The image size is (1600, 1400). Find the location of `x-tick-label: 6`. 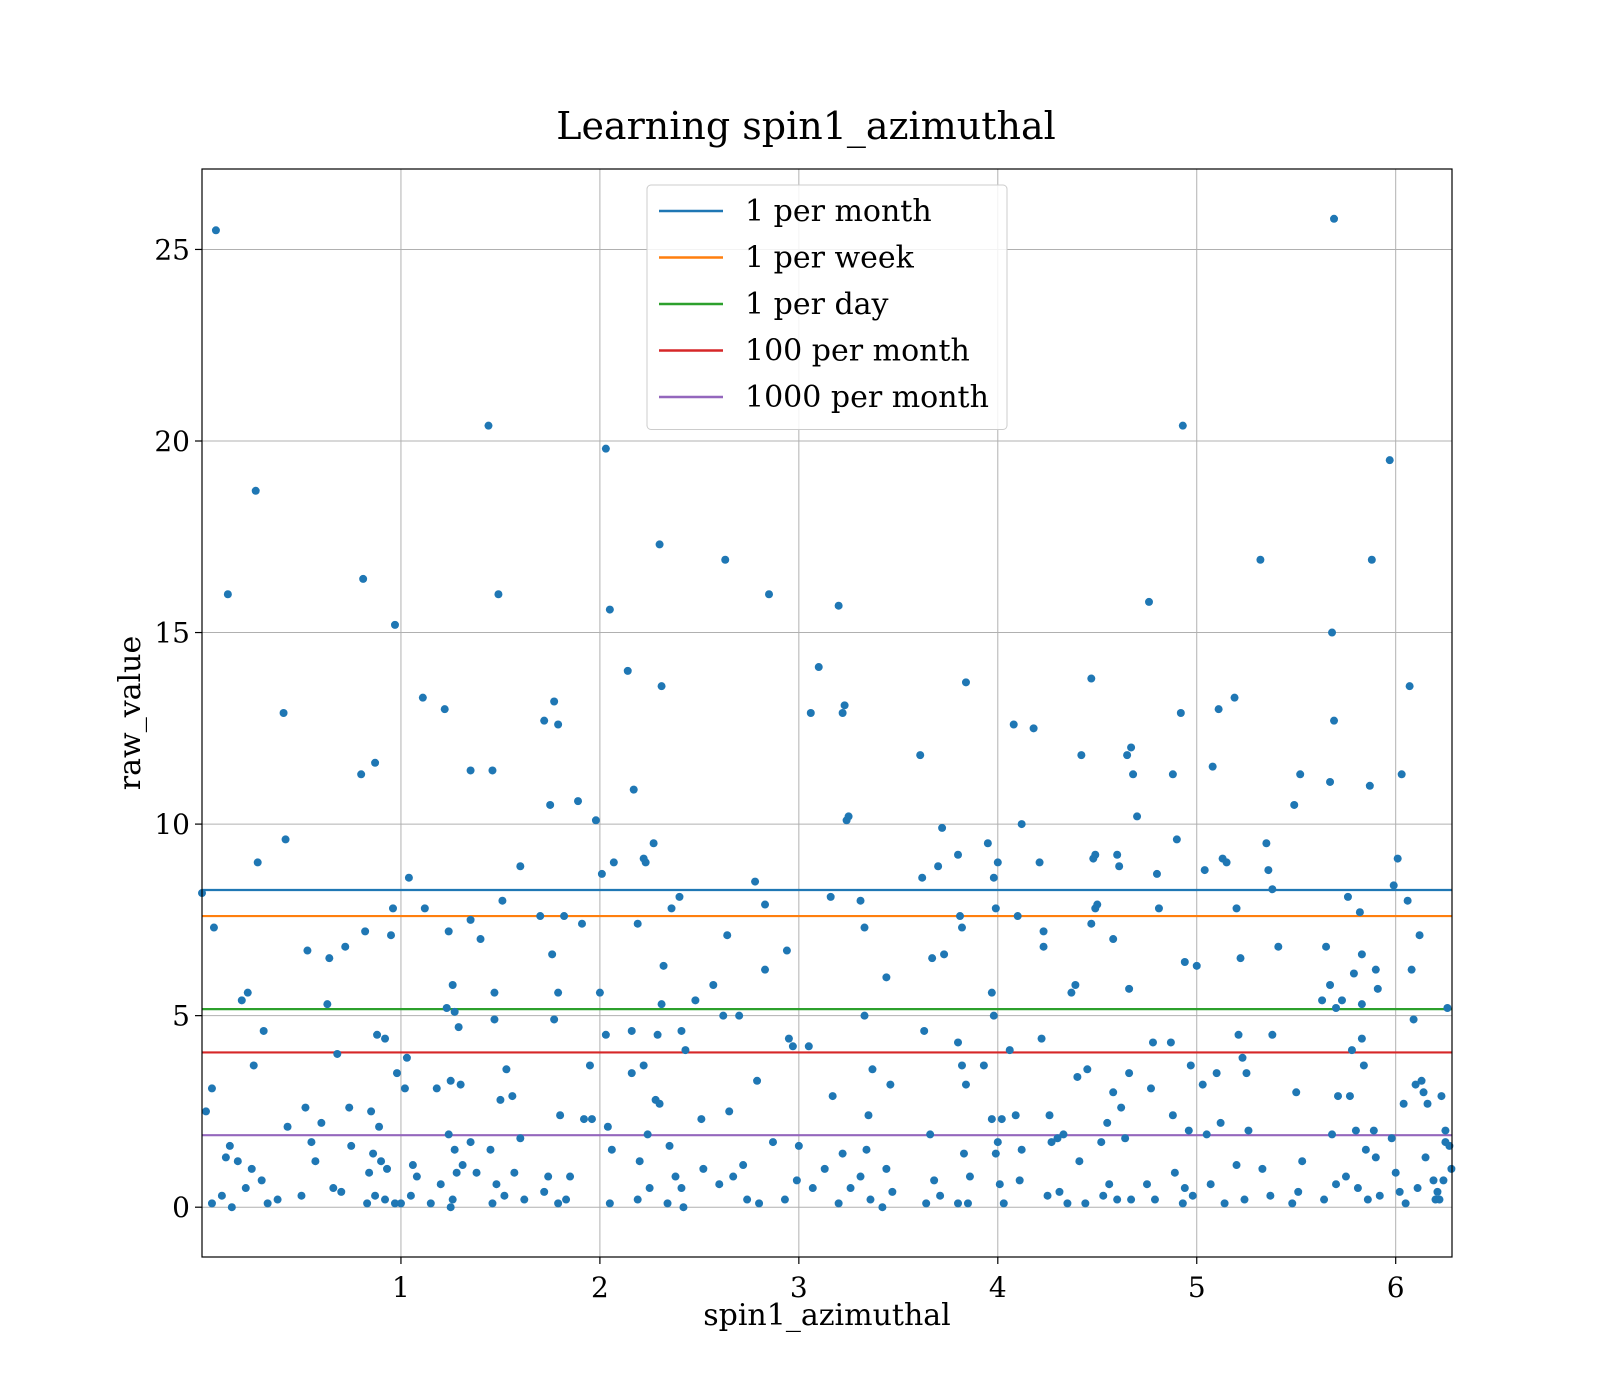

x-tick-label: 6 is located at coordinates (1396, 1287).